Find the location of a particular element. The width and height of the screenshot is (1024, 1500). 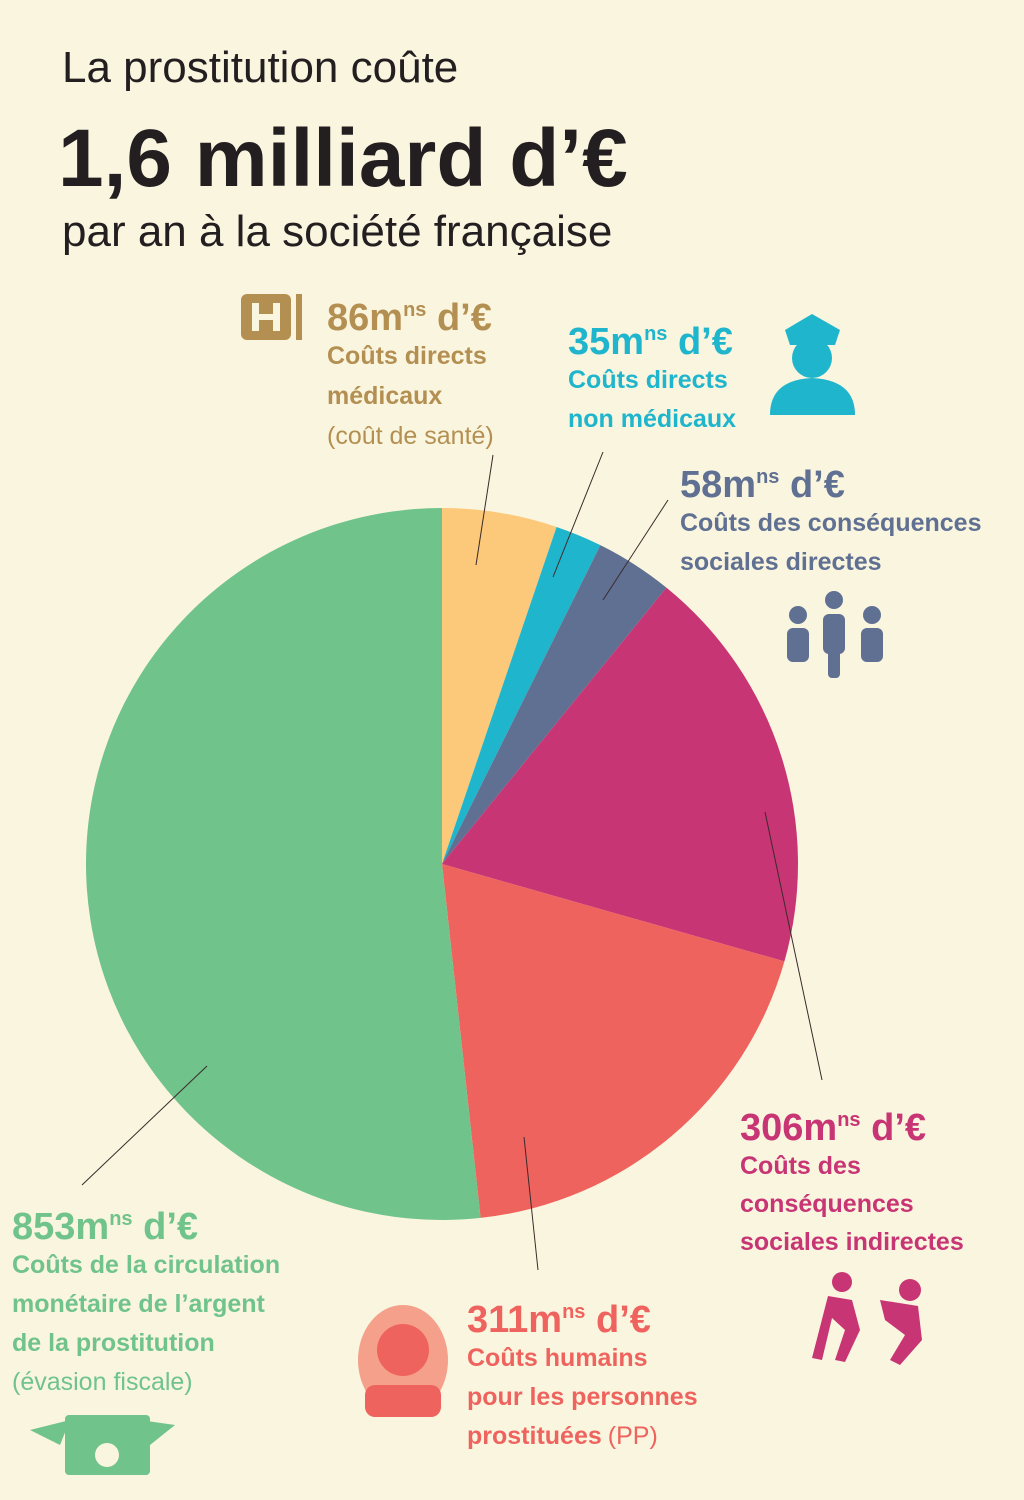

description-line: sociales indirectes is located at coordinates (852, 1242).